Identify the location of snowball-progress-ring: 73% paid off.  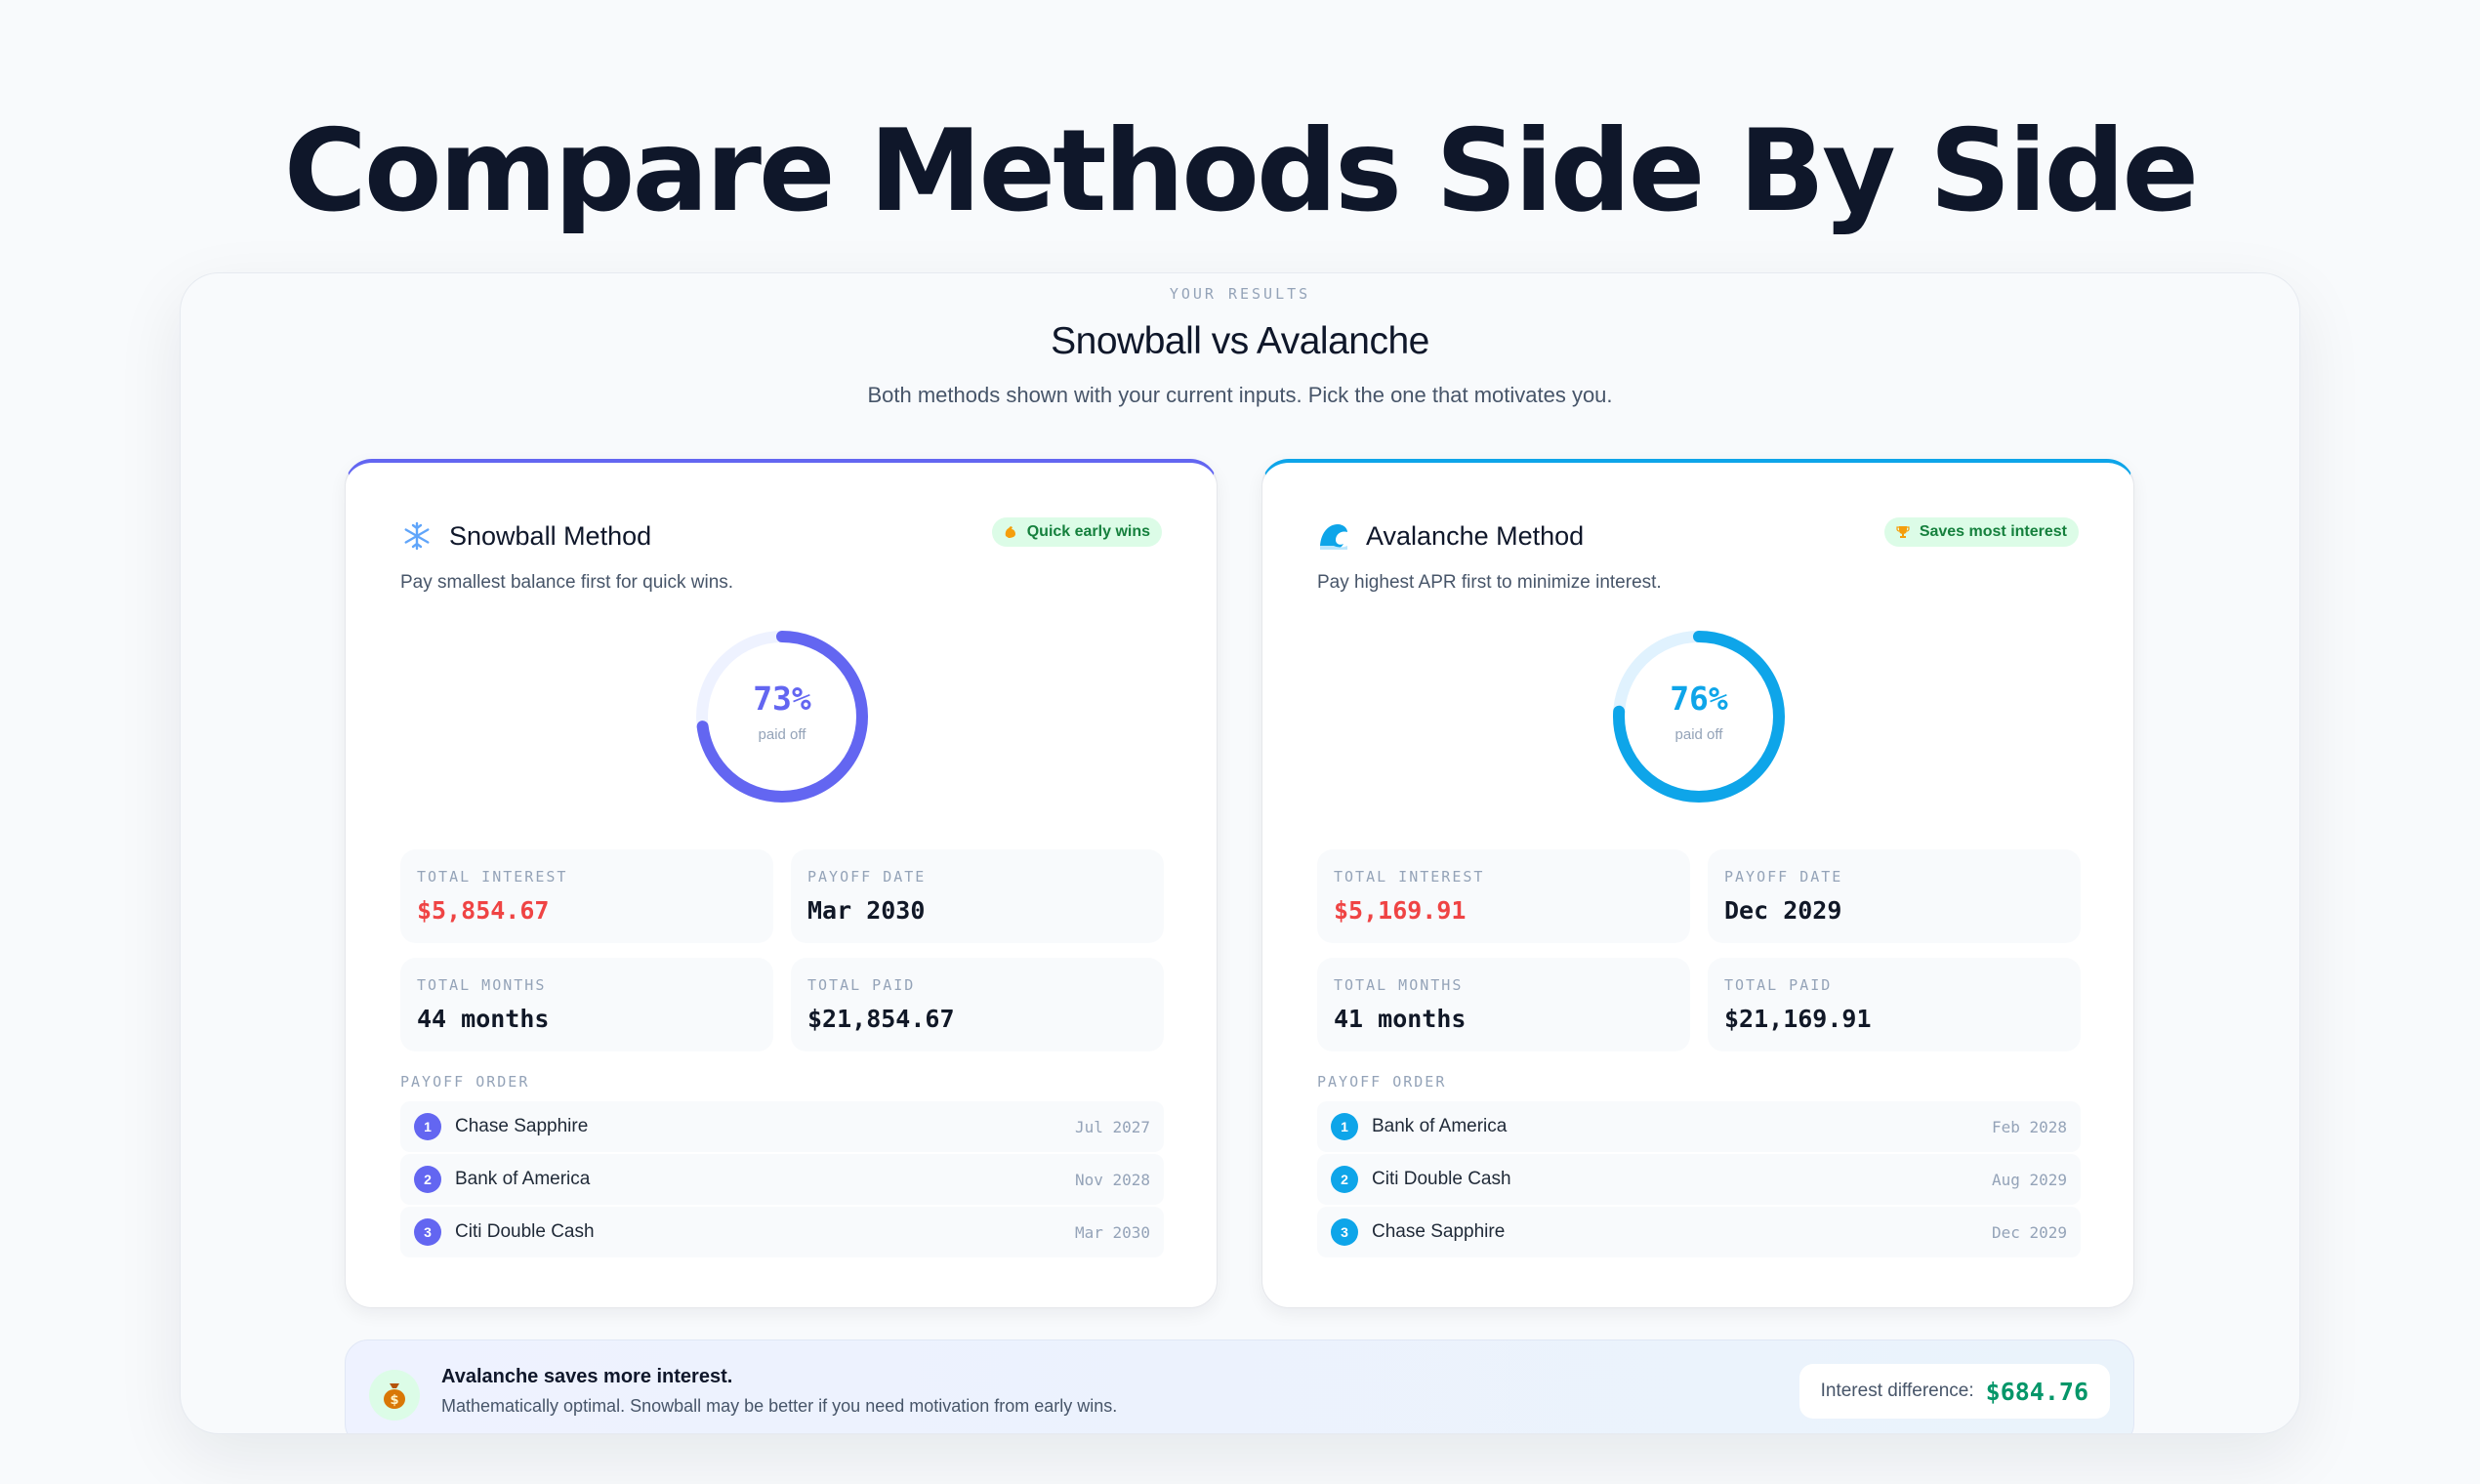
(782, 717).